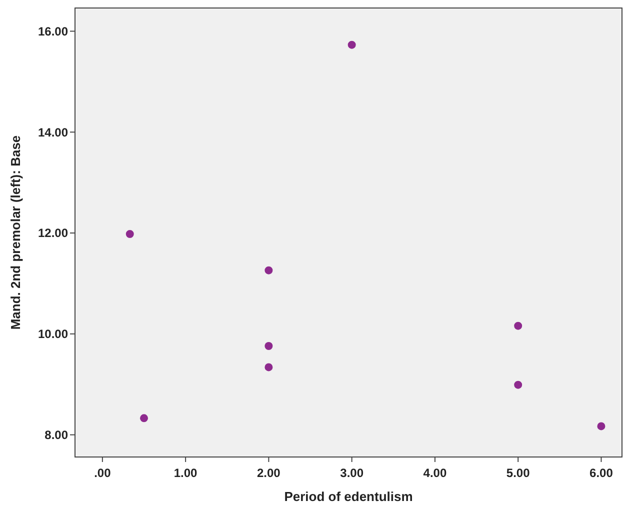  I want to click on x-tick-label: 2.00, so click(269, 473).